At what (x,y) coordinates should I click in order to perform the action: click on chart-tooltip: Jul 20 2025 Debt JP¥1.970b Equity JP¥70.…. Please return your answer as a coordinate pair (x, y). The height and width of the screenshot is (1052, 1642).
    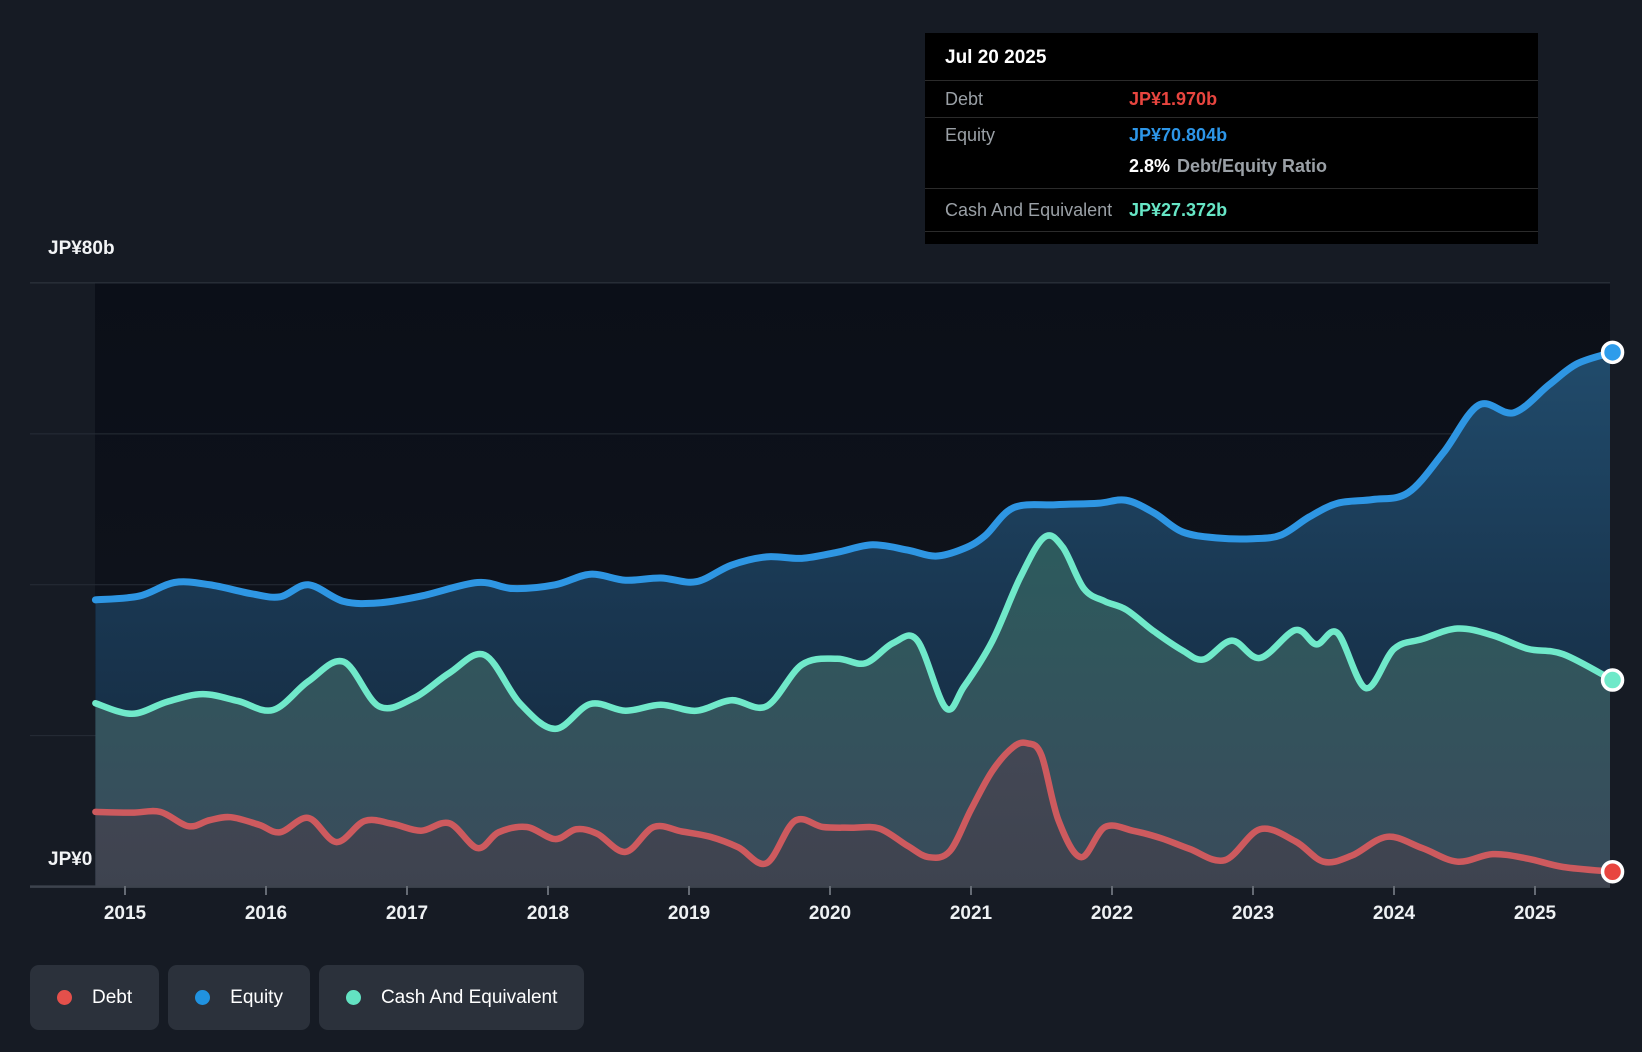
    Looking at the image, I should click on (1231, 138).